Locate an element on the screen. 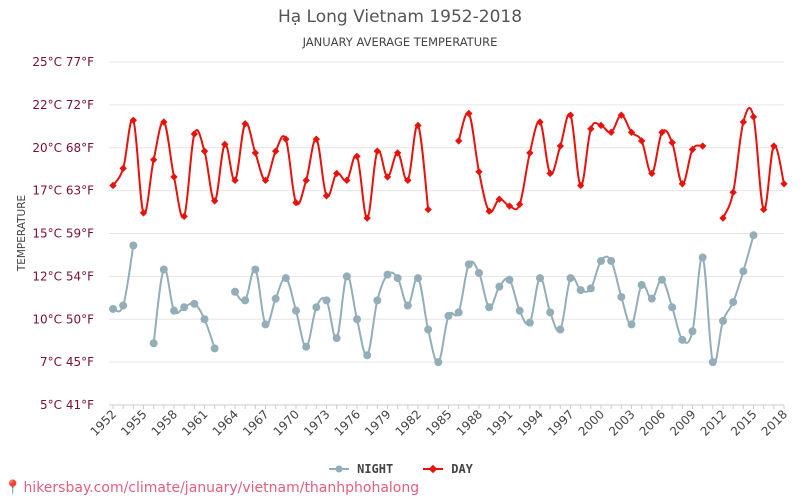 Image resolution: width=800 pixels, height=500 pixels. night-point-1962 is located at coordinates (214, 348).